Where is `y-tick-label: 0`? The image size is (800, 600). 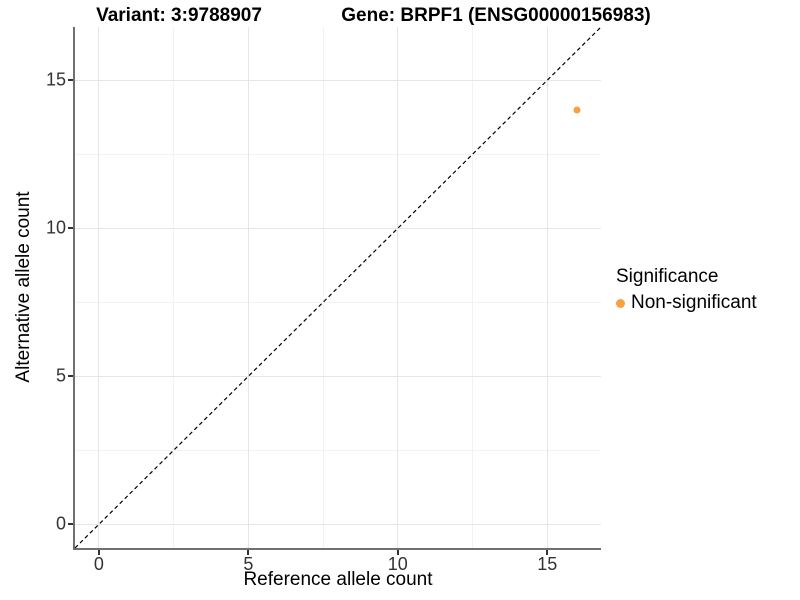
y-tick-label: 0 is located at coordinates (60, 523).